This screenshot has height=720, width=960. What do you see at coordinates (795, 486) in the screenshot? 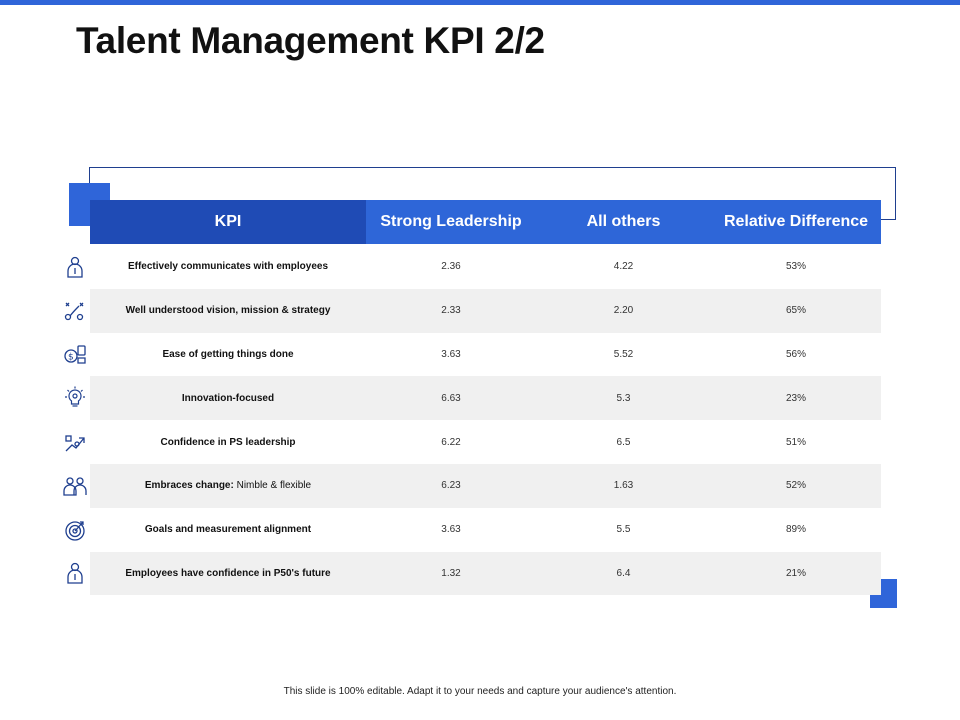
I see `relative-difference-cell: 52%` at bounding box center [795, 486].